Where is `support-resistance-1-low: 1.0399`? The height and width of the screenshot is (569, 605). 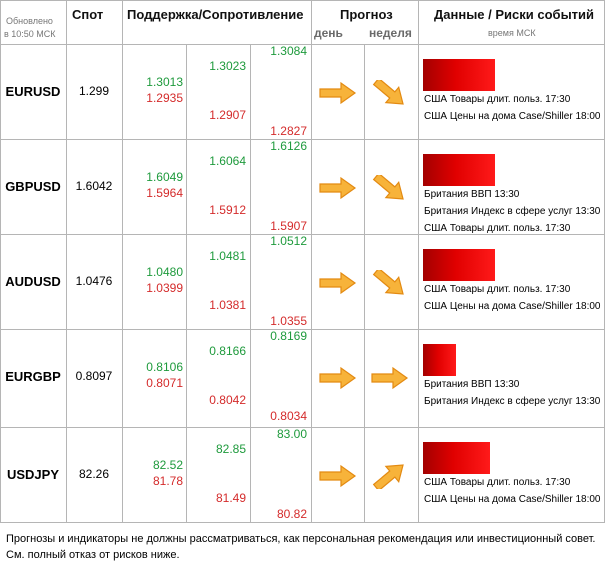 support-resistance-1-low: 1.0399 is located at coordinates (164, 288).